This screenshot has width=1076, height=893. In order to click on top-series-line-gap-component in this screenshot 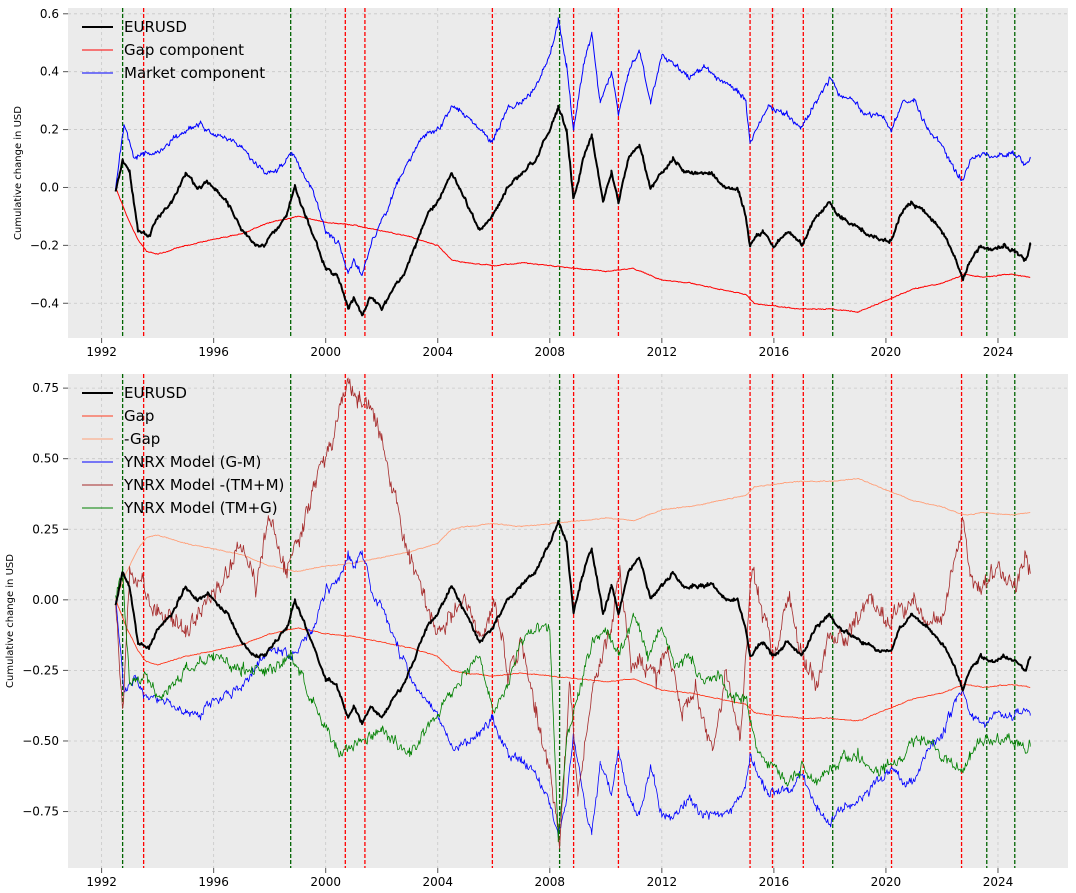, I will do `click(573, 250)`.